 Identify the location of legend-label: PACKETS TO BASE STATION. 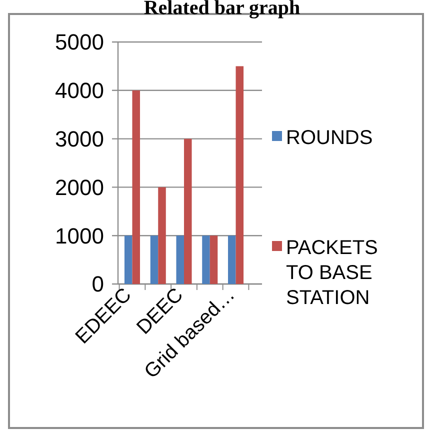
(332, 273).